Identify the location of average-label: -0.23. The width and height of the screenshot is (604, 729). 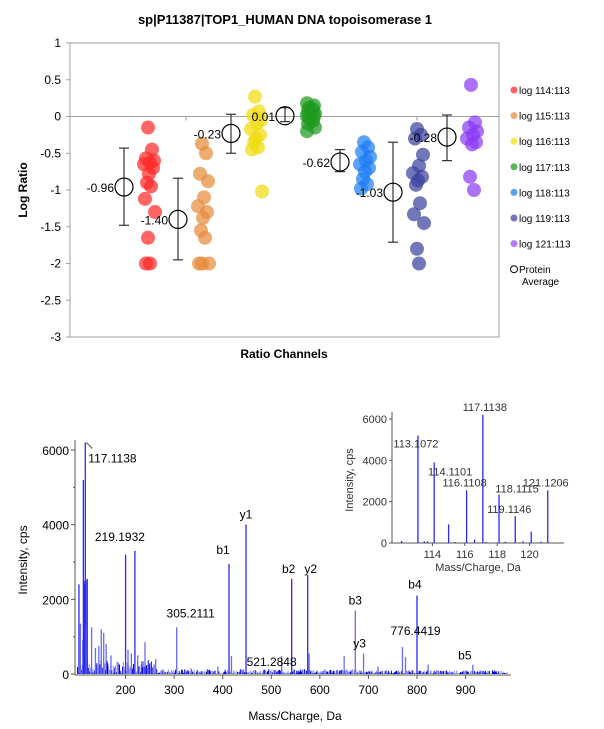
(208, 134).